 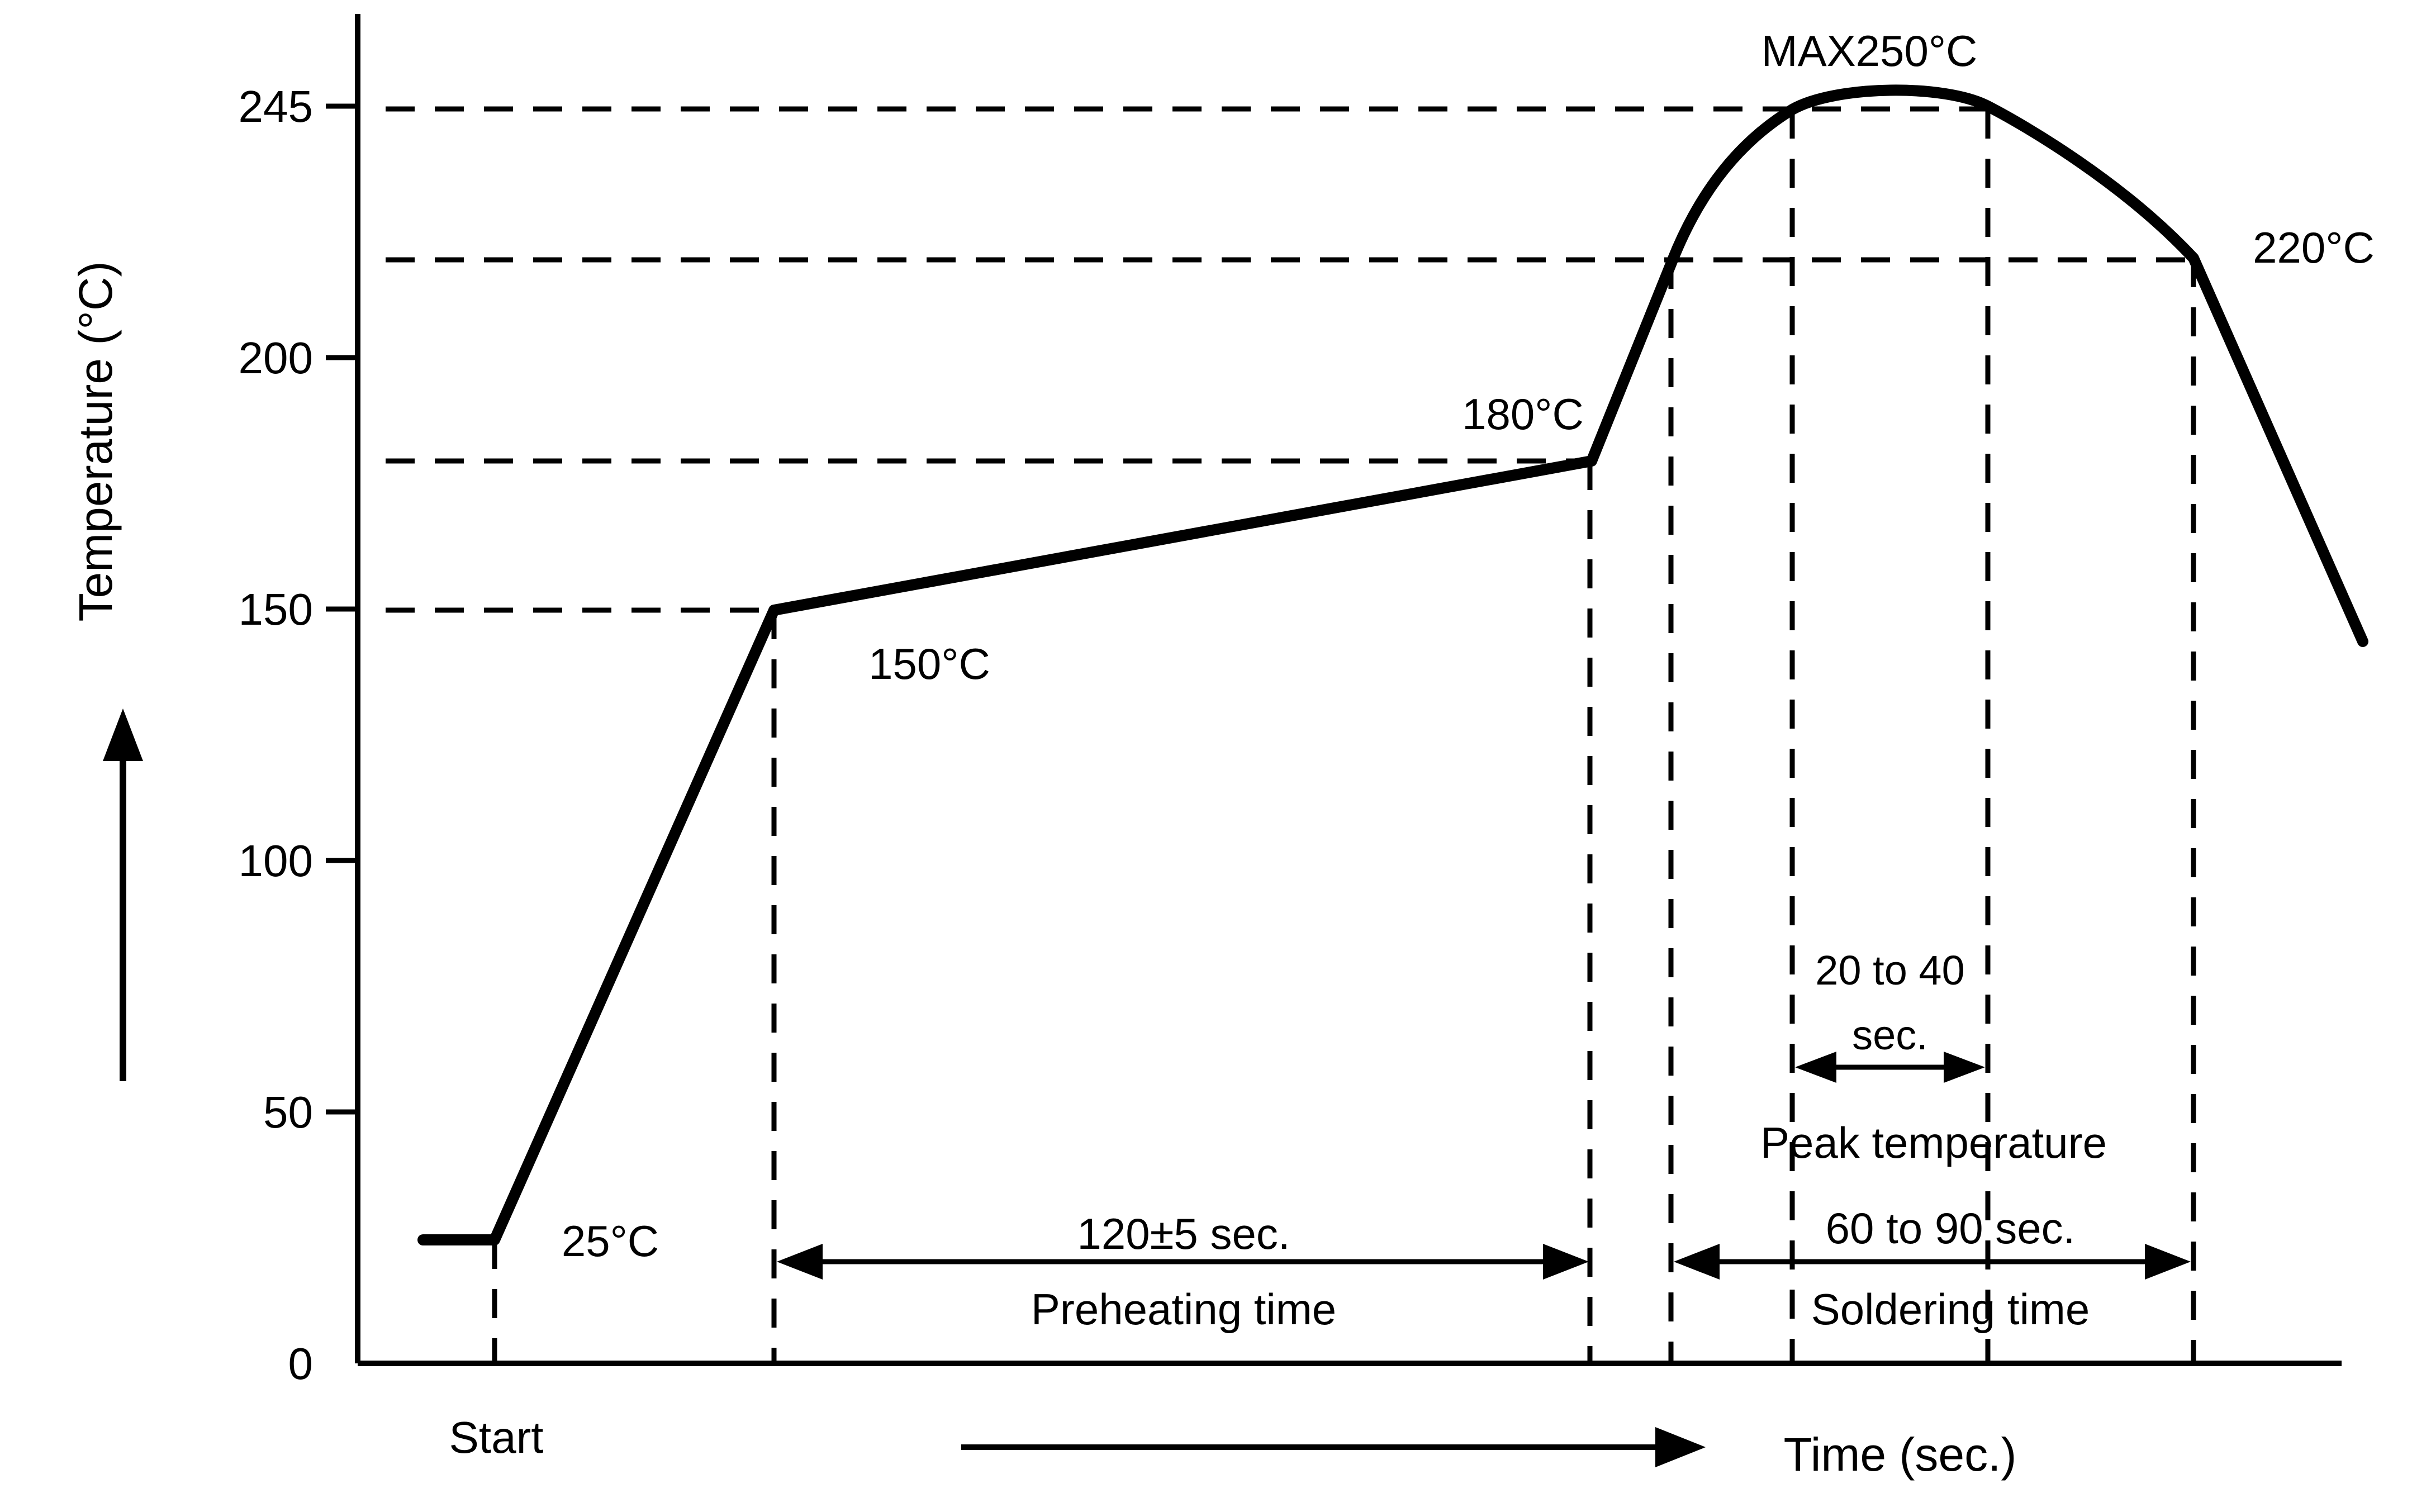 What do you see at coordinates (1964, 1067) in the screenshot?
I see `peak-arrow-head-right` at bounding box center [1964, 1067].